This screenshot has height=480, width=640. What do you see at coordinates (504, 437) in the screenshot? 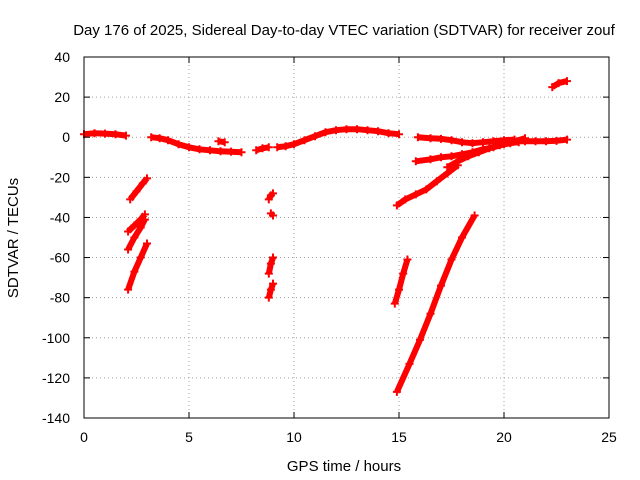
I see `x-tick-label: 20` at bounding box center [504, 437].